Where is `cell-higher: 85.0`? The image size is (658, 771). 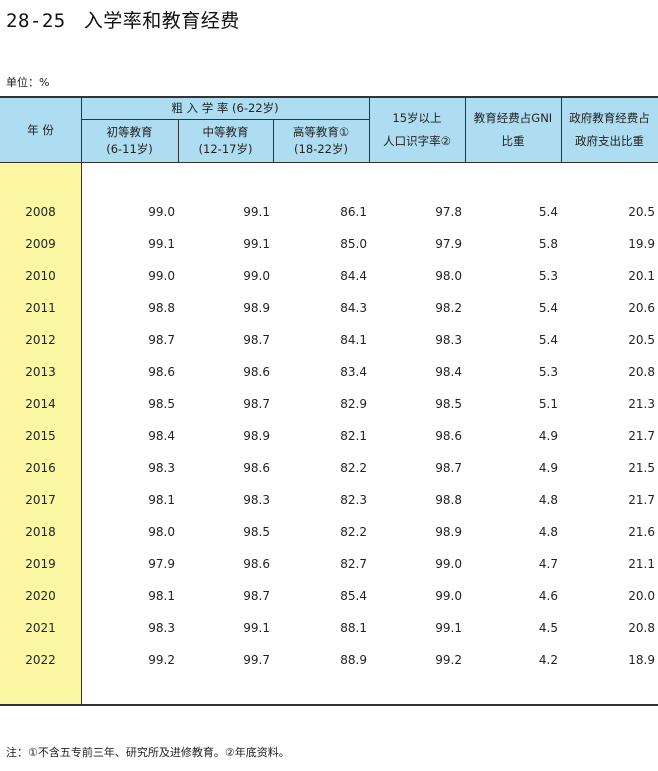 cell-higher: 85.0 is located at coordinates (353, 244).